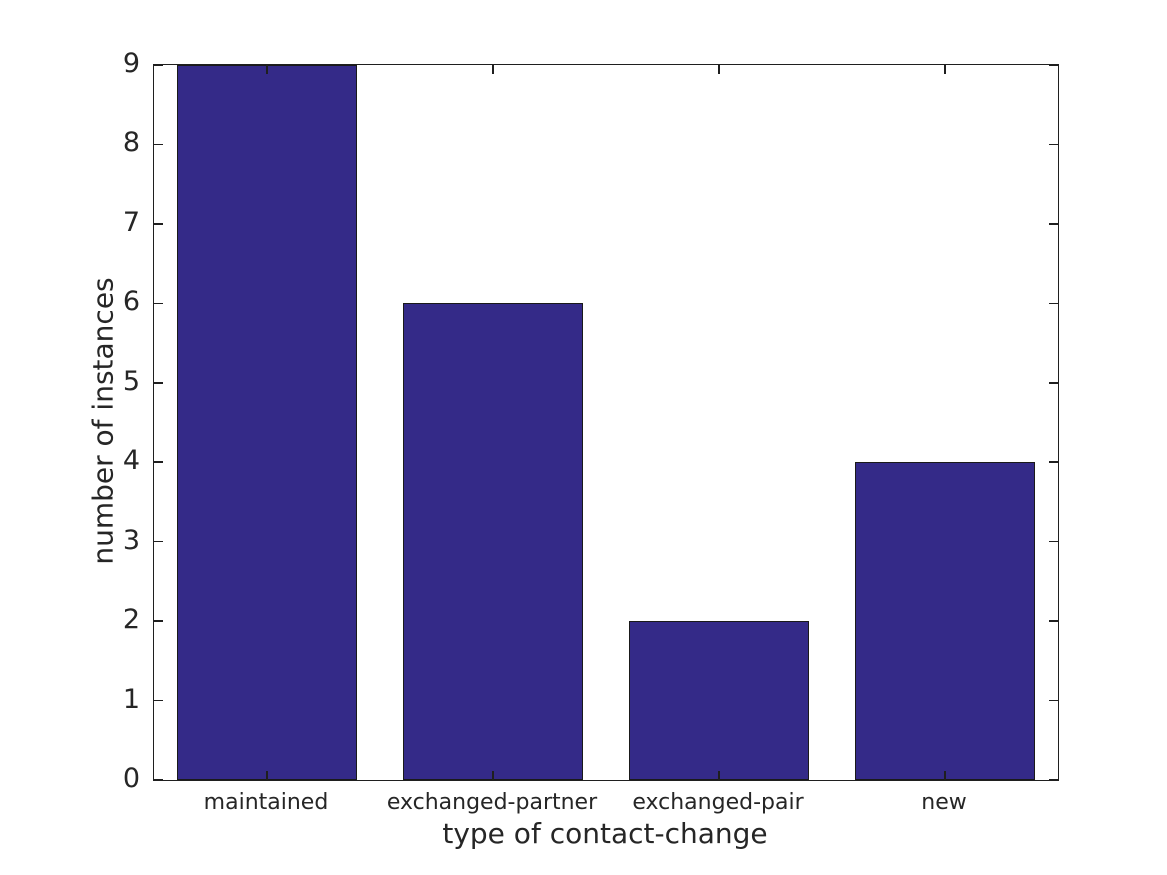 This screenshot has width=1167, height=875. Describe the element at coordinates (944, 802) in the screenshot. I see `x-tick-label: new` at that location.